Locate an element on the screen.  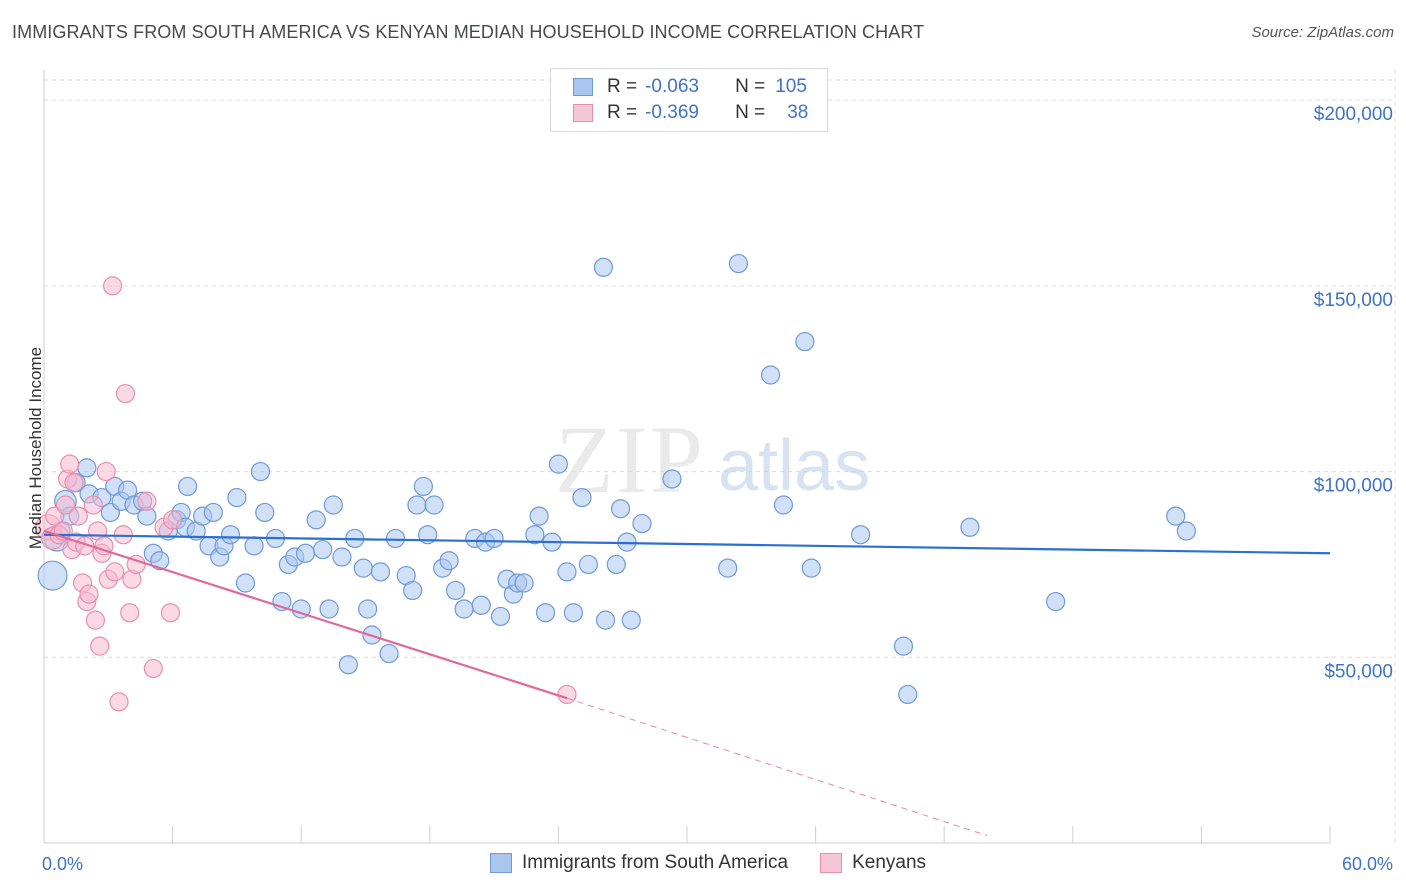
legend-row-kenyans: R = -0.369 N = 38 is located at coordinates (690, 113).